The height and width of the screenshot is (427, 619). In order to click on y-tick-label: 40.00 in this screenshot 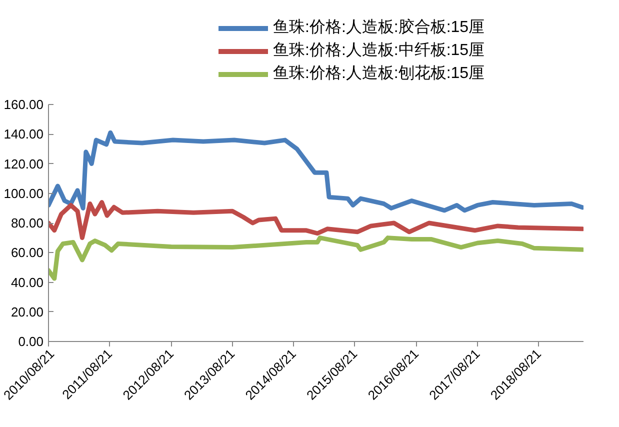, I will do `click(27, 282)`.